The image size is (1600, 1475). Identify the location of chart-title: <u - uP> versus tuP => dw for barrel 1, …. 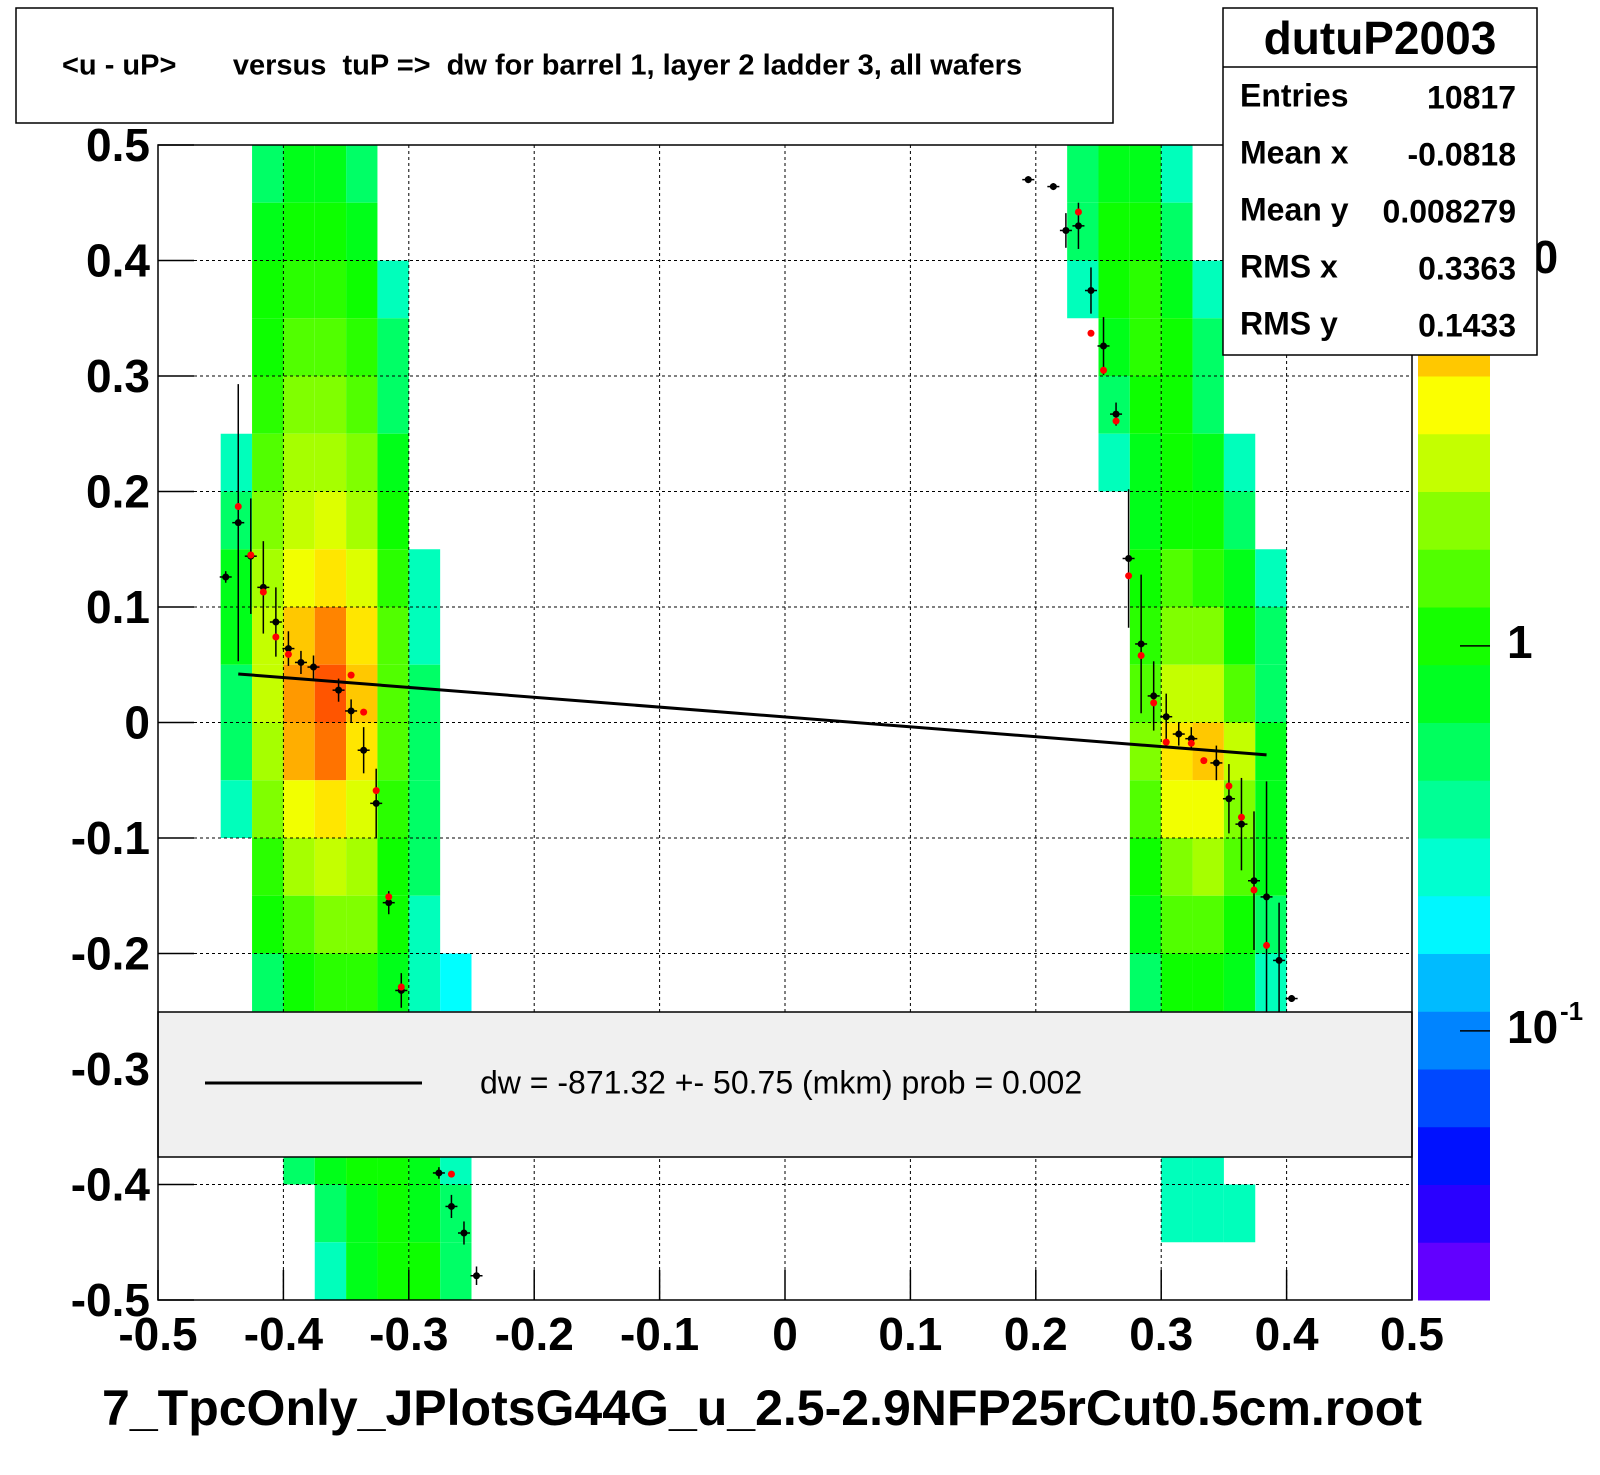
(542, 66).